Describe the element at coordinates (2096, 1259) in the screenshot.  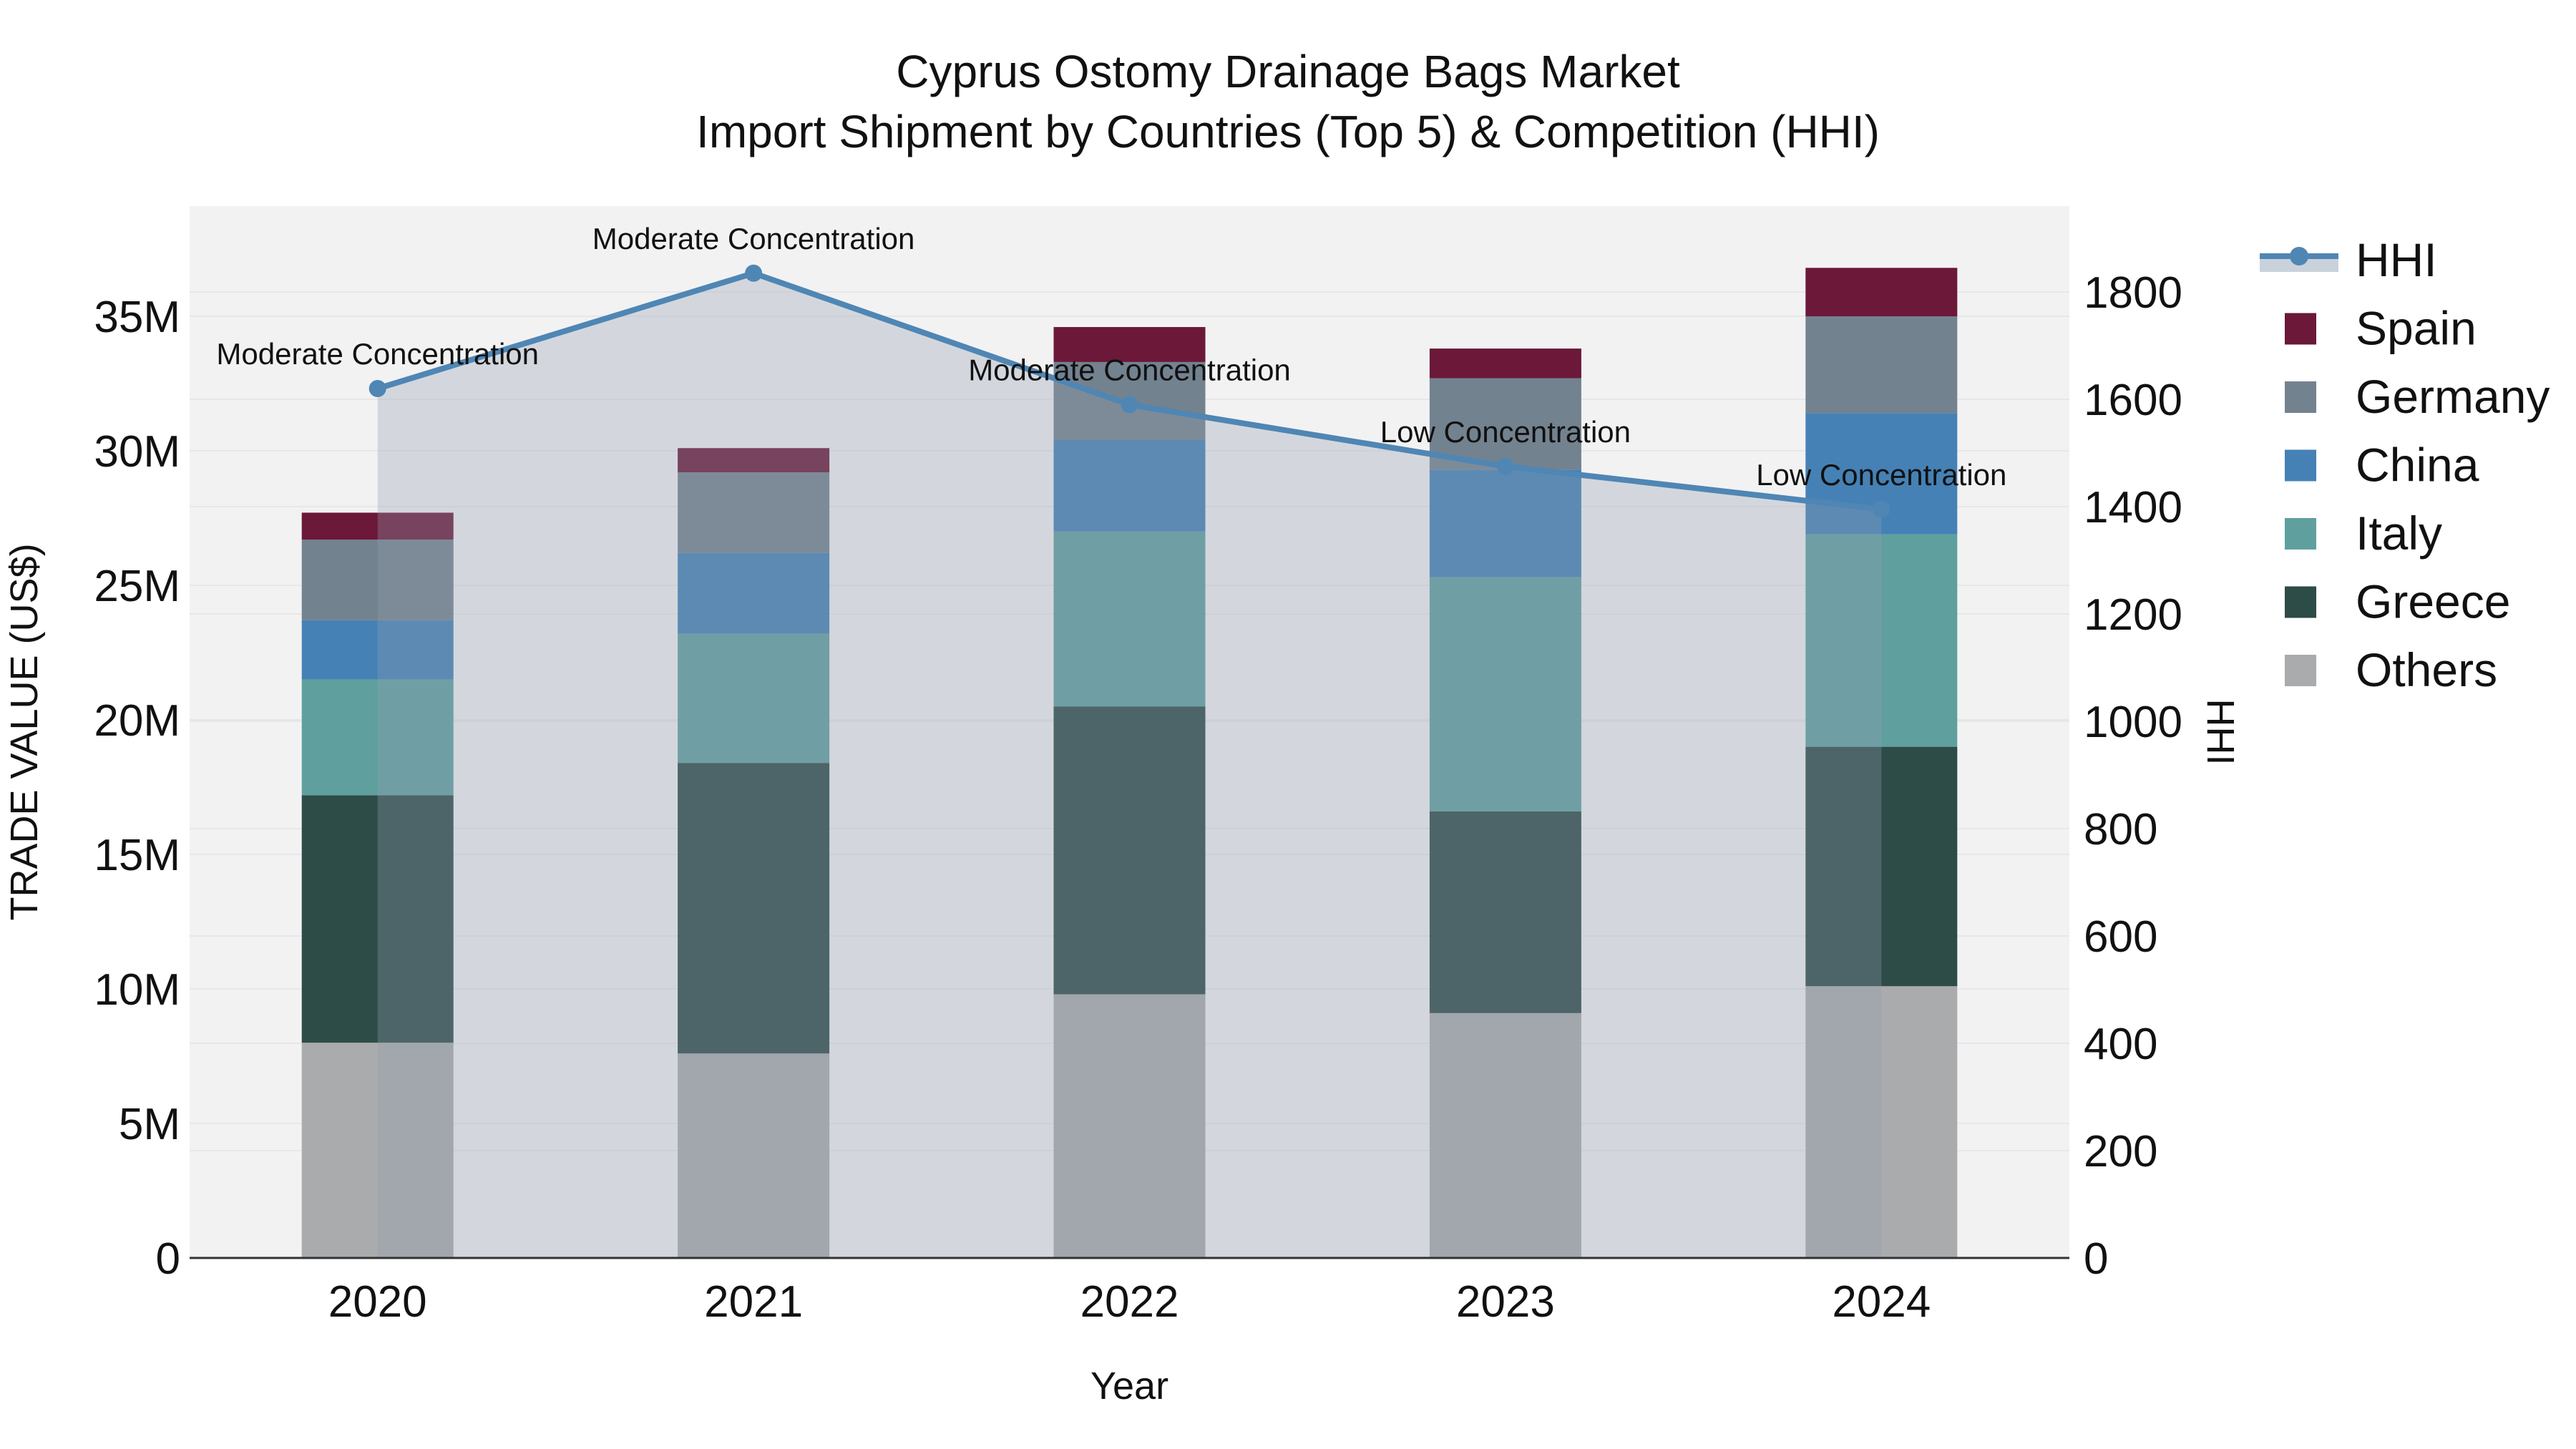
I see `y-right-tick-0: 0` at that location.